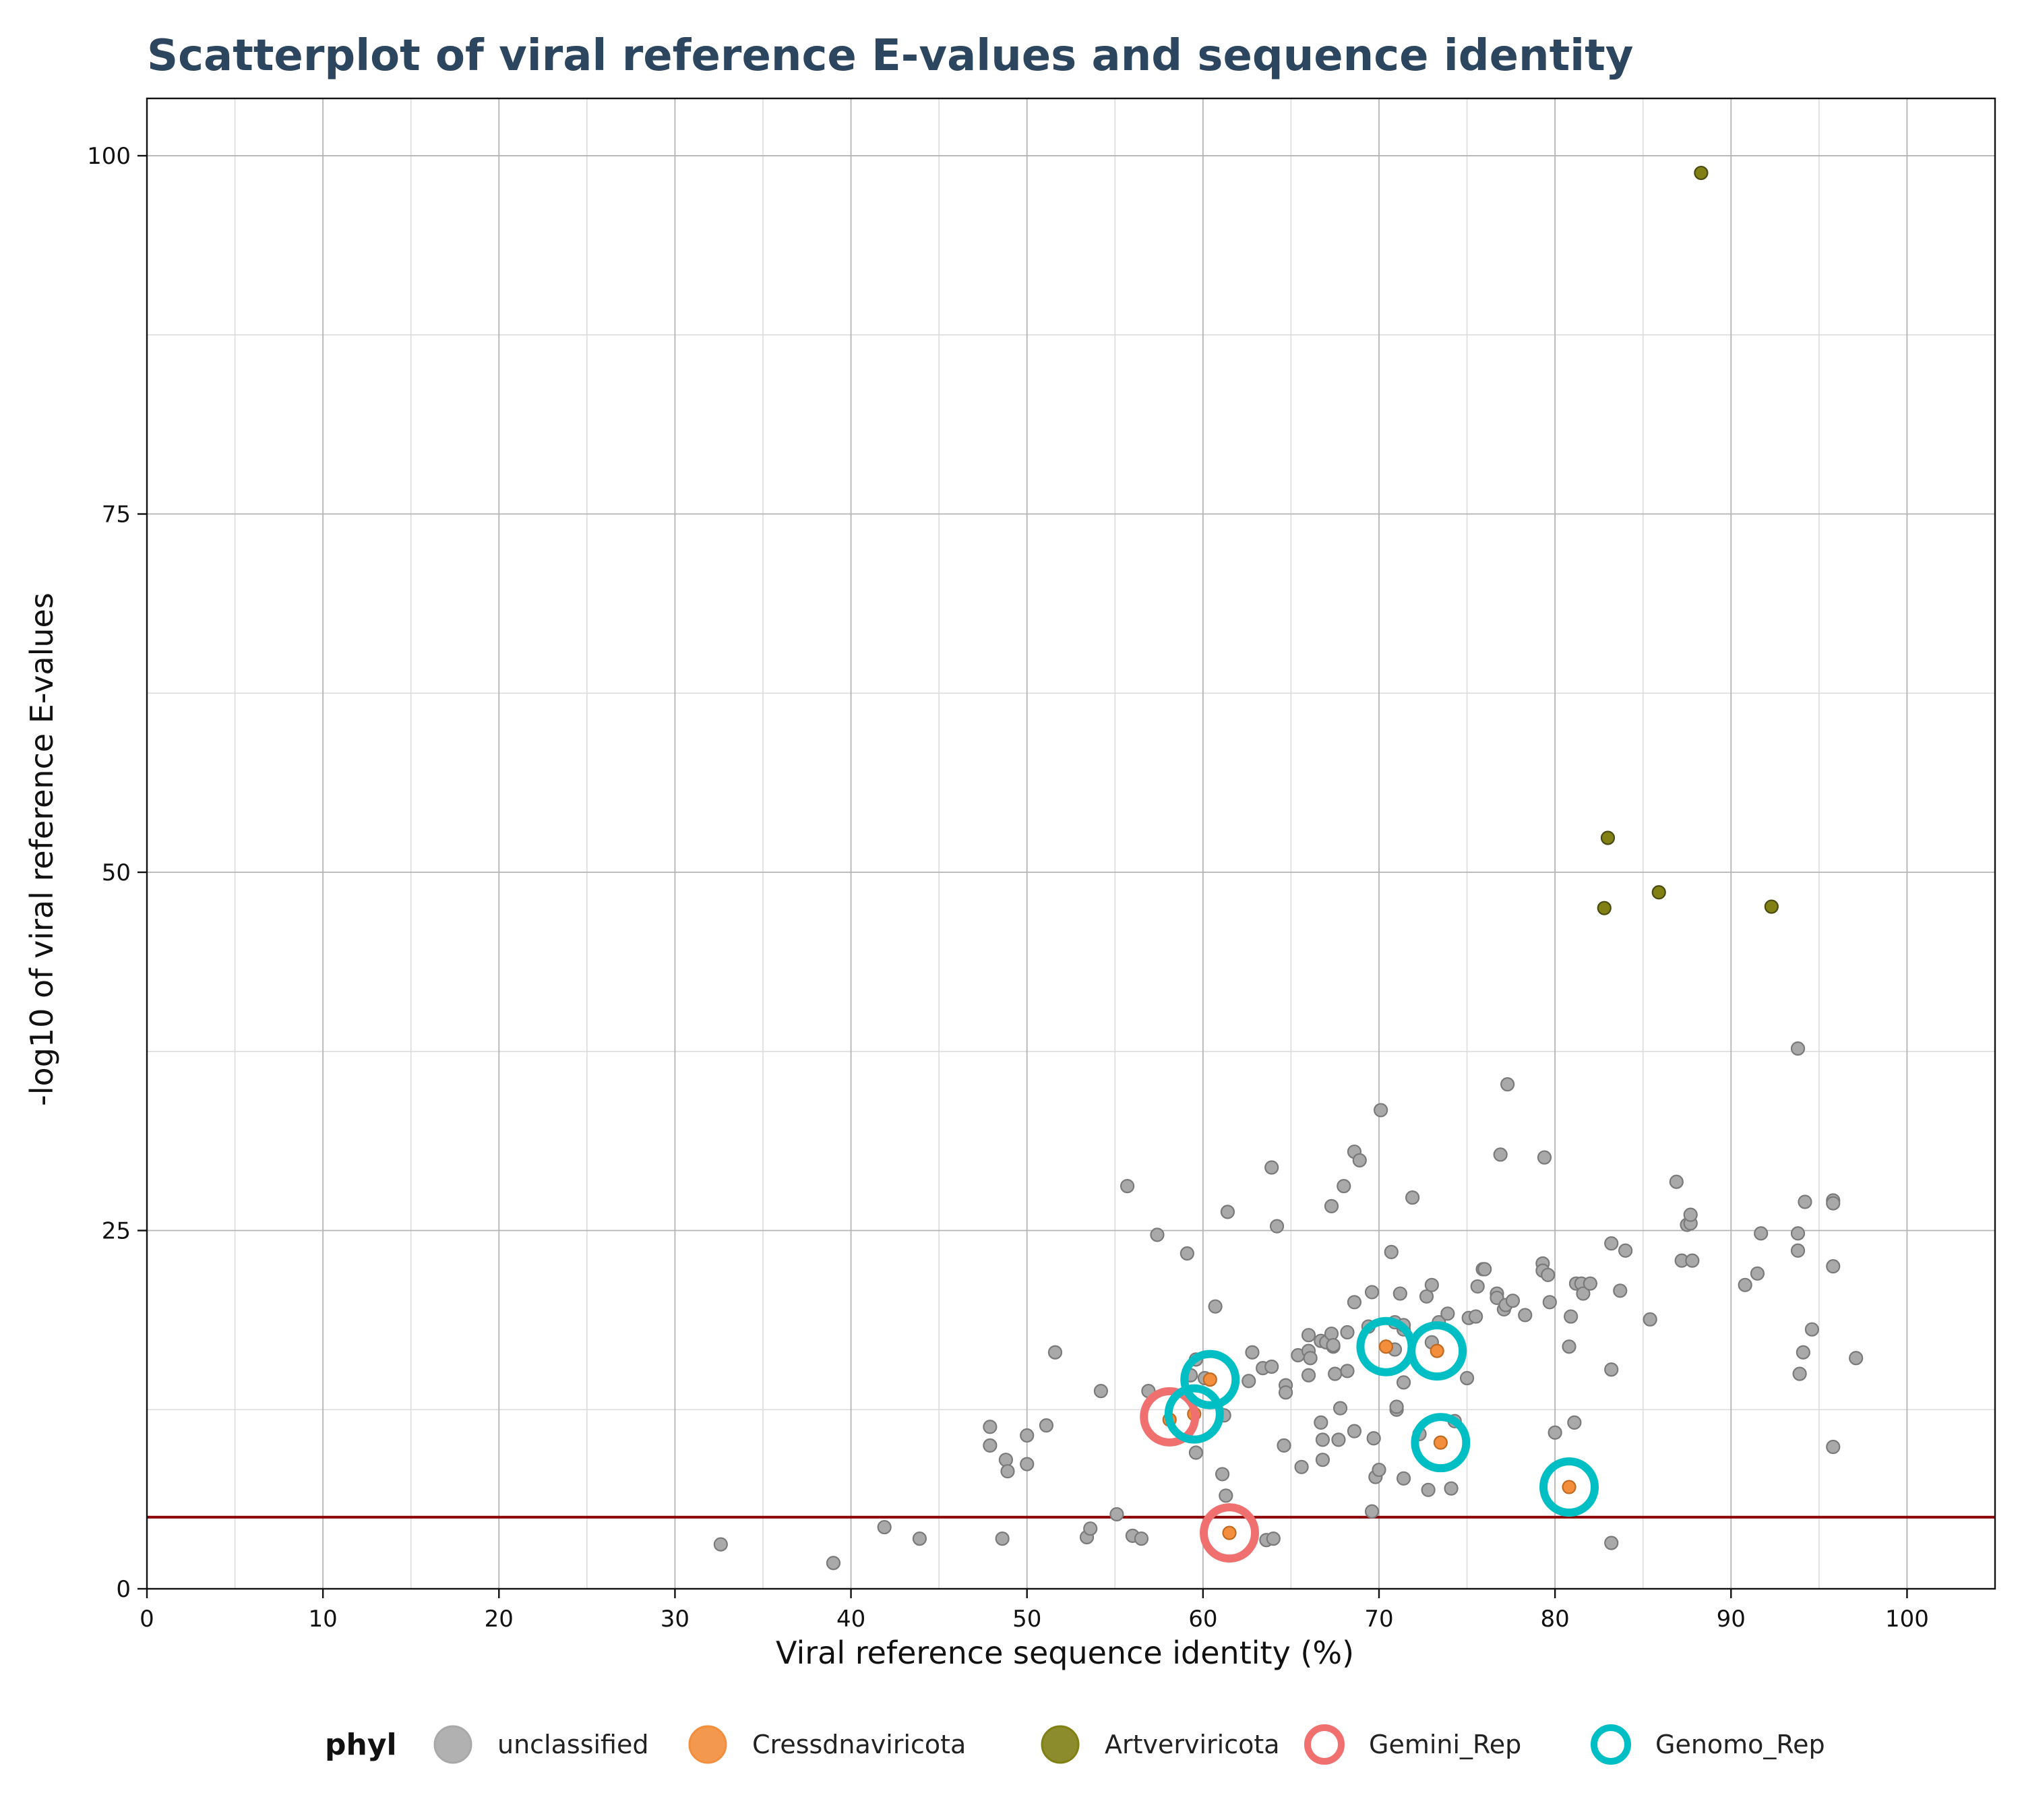 The width and height of the screenshot is (2022, 1820). What do you see at coordinates (675, 1619) in the screenshot?
I see `x-tick-label: 30` at bounding box center [675, 1619].